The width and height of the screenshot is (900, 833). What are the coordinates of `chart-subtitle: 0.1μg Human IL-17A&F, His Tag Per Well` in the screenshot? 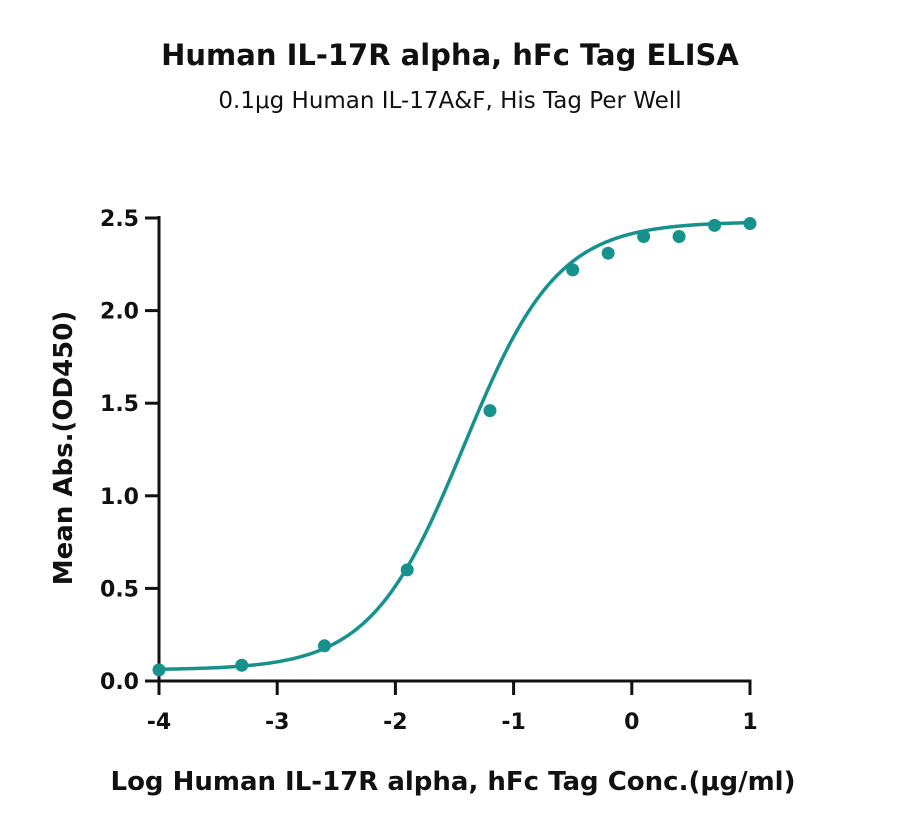 It's located at (450, 101).